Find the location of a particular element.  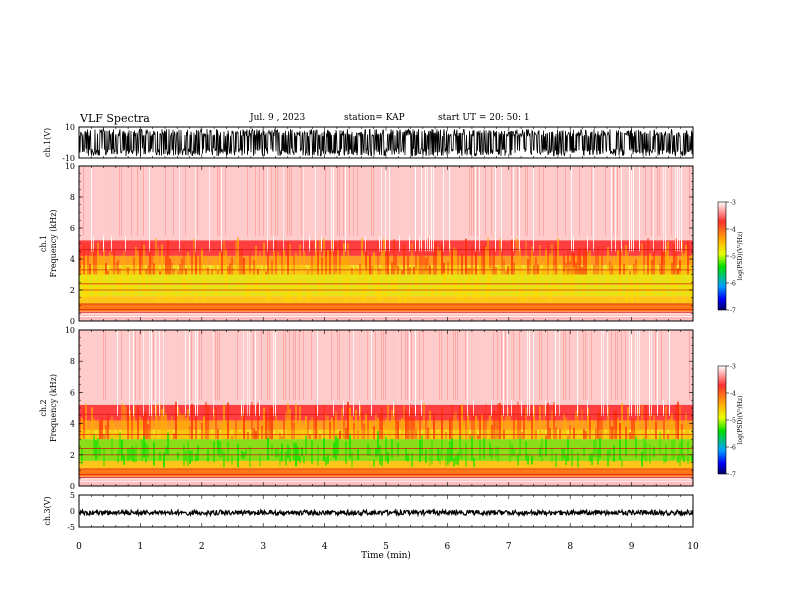

start-time-label: start UT = 20: 50: 1 is located at coordinates (484, 118).